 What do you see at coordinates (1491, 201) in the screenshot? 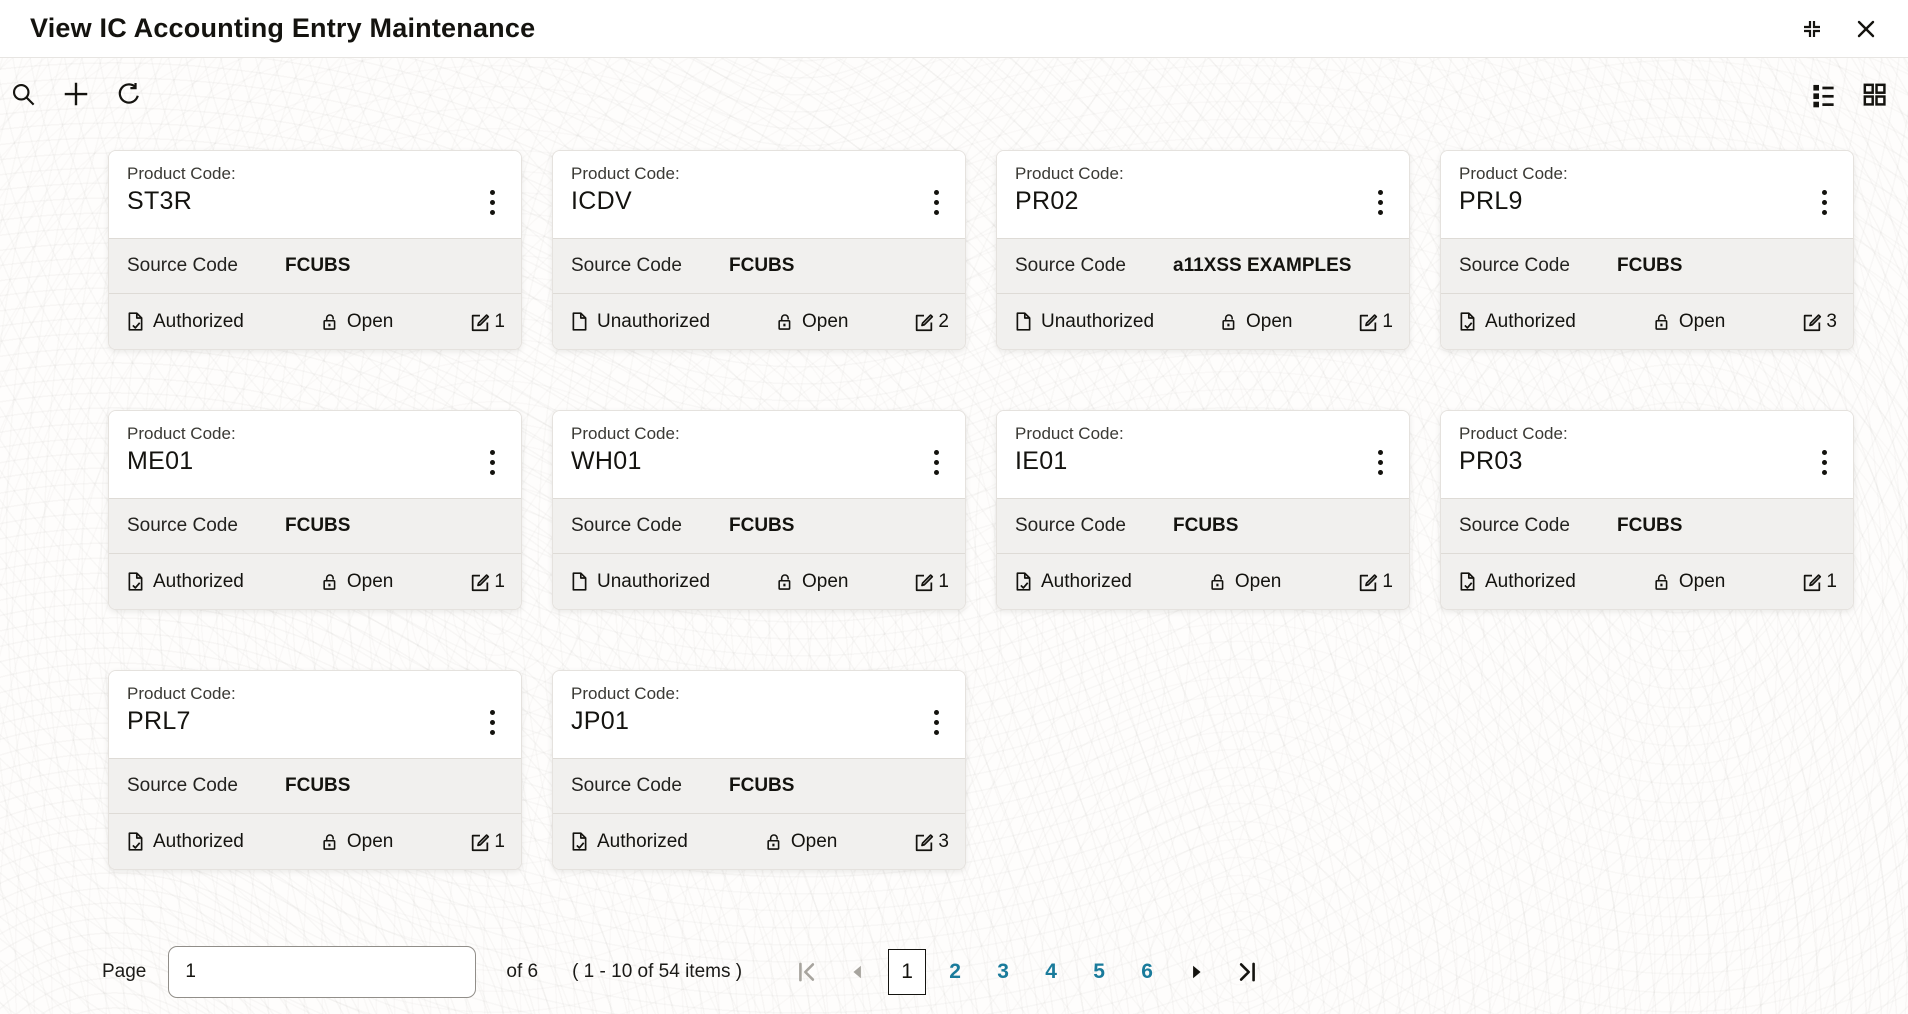
I see `product-code-value: PRL9` at bounding box center [1491, 201].